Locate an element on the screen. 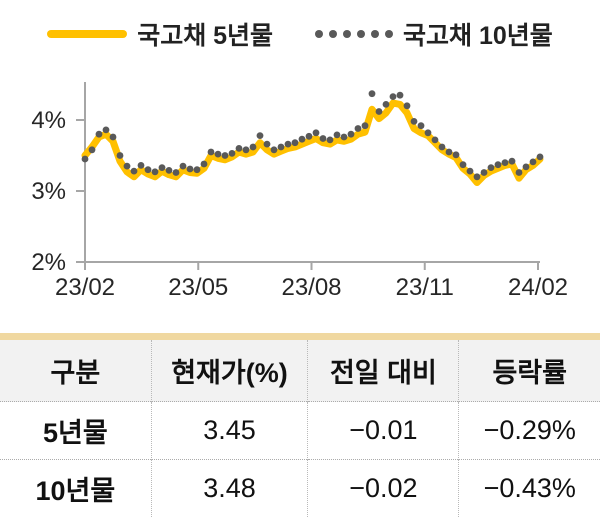  row-label-10y: 10년물 is located at coordinates (75, 488).